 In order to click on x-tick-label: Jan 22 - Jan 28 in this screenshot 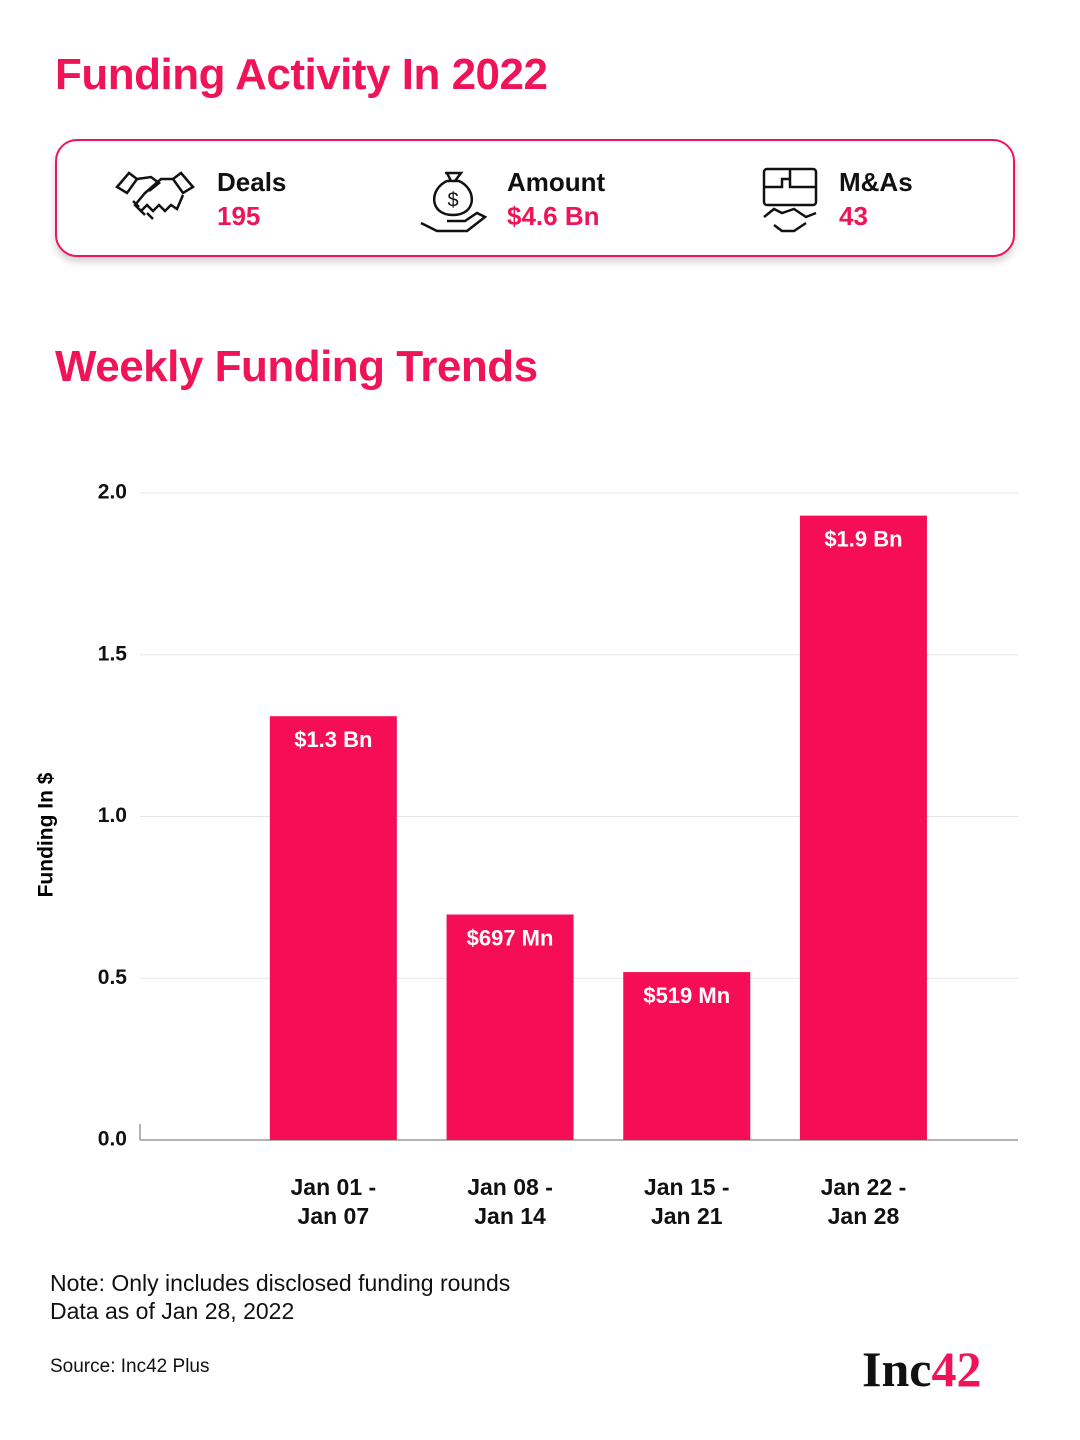, I will do `click(863, 1201)`.